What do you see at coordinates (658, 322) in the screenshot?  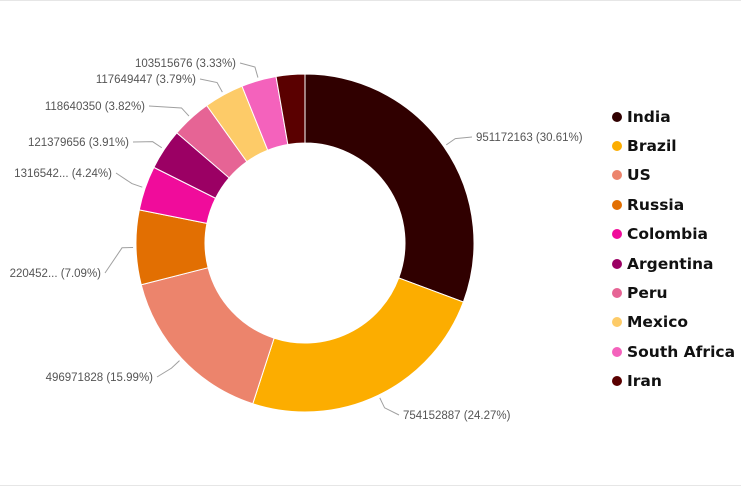 I see `legend-label: Mexico` at bounding box center [658, 322].